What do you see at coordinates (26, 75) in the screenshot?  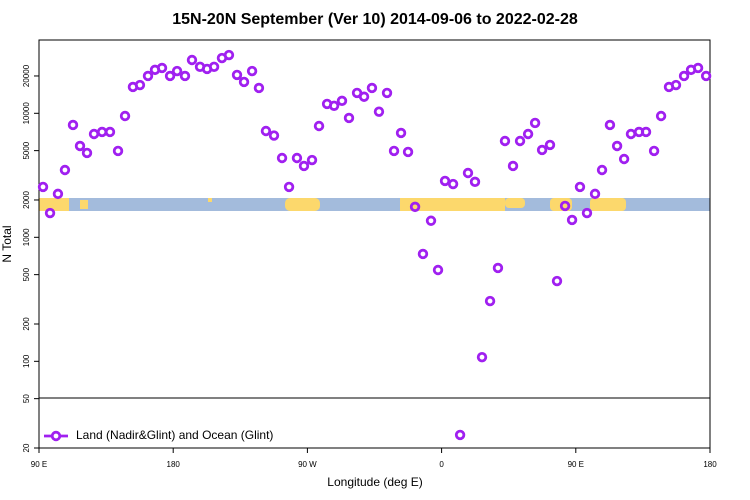 I see `y-tick-label: 20000` at bounding box center [26, 75].